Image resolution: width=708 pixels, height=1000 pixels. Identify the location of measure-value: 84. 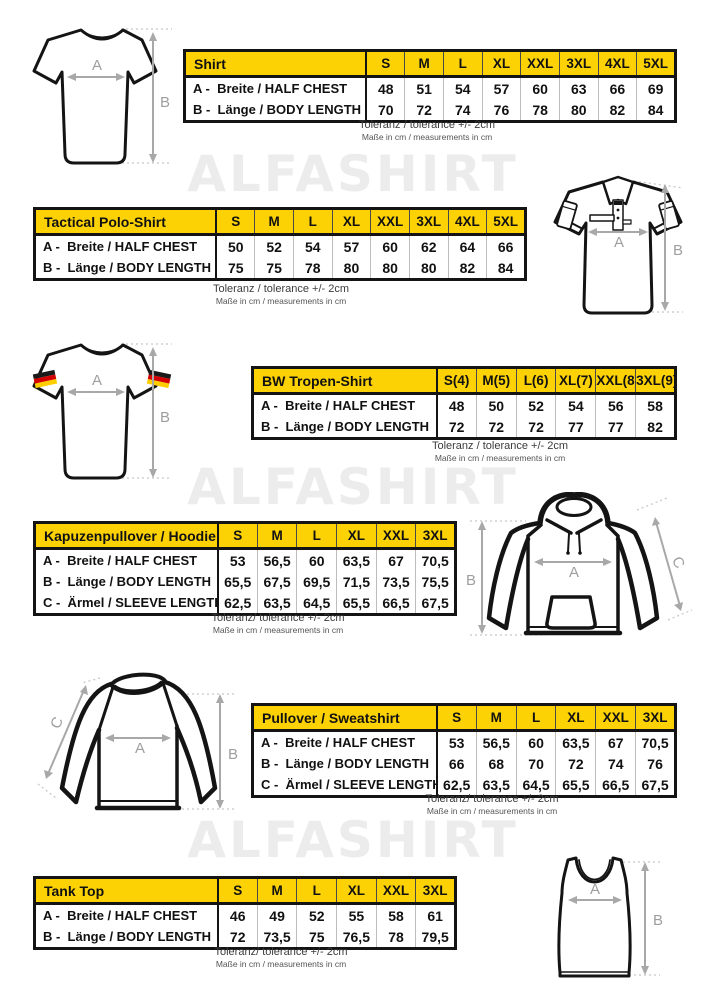
(506, 268).